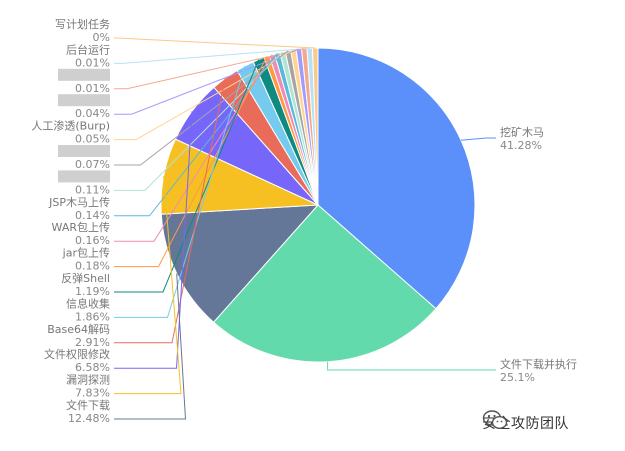  I want to click on slice-percent: 0.05%, so click(92, 139).